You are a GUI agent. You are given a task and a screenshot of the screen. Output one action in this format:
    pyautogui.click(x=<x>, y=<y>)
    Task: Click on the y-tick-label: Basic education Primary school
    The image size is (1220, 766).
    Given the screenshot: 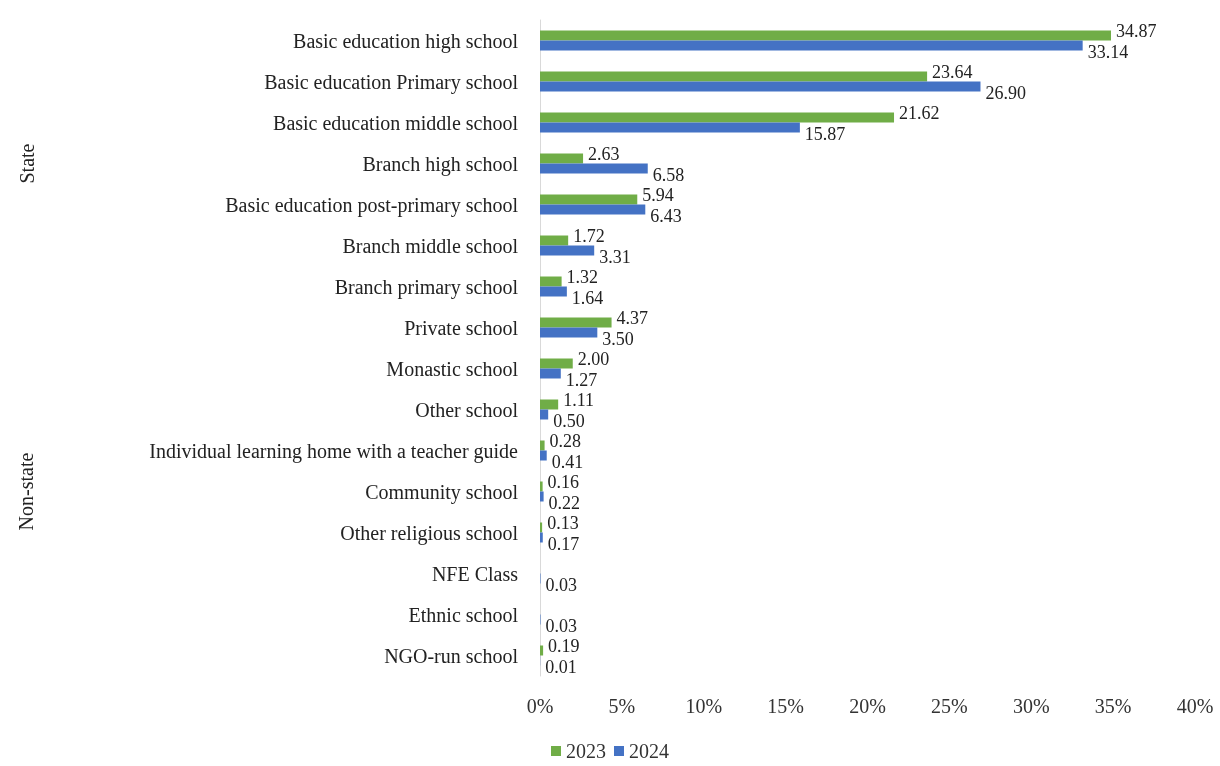 What is the action you would take?
    pyautogui.click(x=391, y=82)
    